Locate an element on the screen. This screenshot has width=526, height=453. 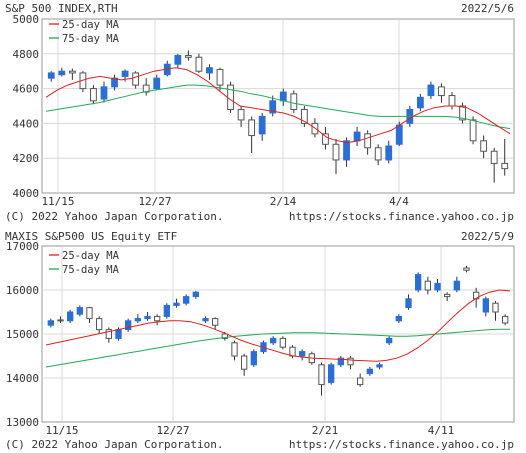
chart-1-y-tick-label: 4200 is located at coordinates (26, 158).